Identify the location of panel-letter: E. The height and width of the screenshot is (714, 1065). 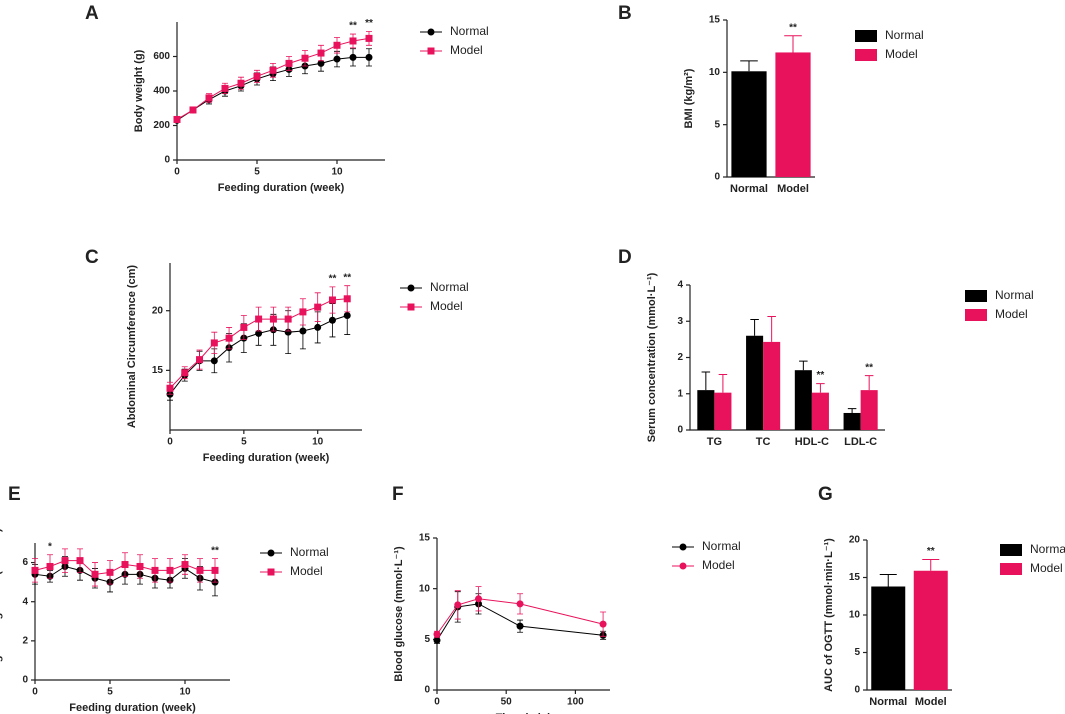
(14, 494).